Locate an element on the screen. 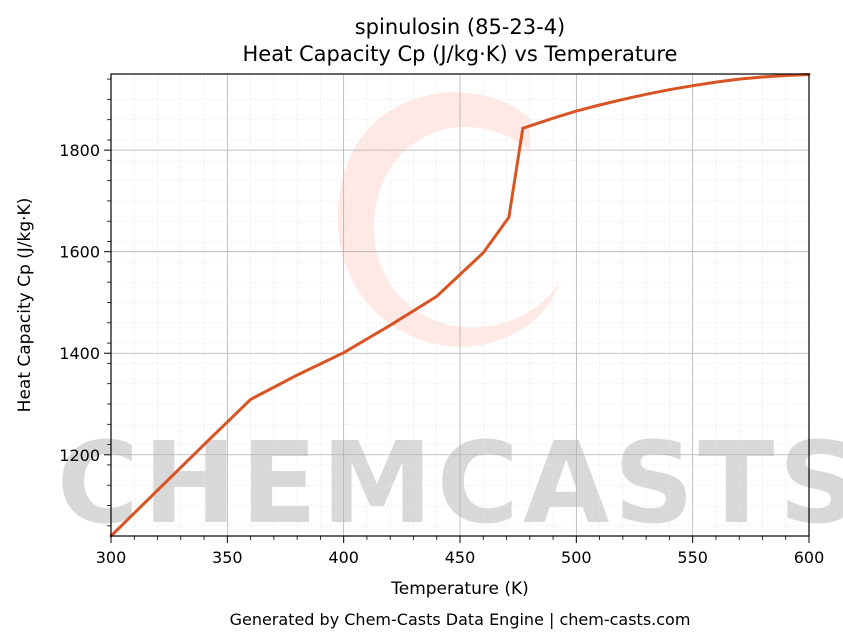  x-tick-label: 350 is located at coordinates (227, 557).